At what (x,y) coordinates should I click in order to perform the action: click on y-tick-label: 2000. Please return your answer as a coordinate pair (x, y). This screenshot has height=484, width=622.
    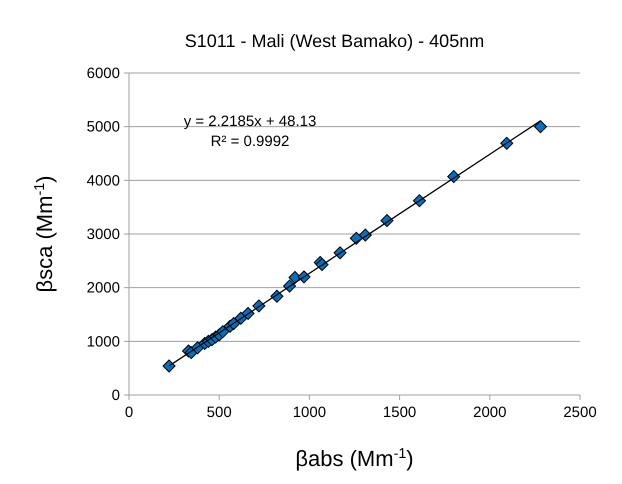
    Looking at the image, I should click on (103, 288).